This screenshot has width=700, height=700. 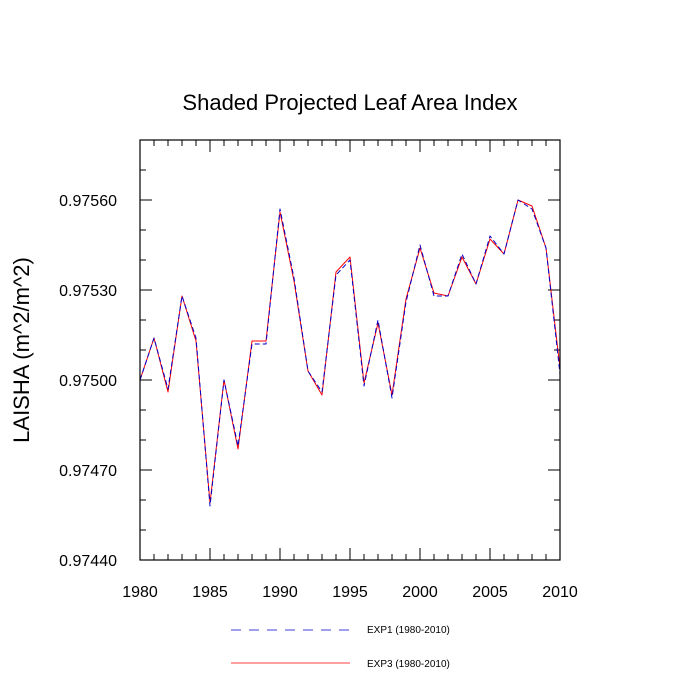 What do you see at coordinates (420, 592) in the screenshot?
I see `x-tick-label: 2000` at bounding box center [420, 592].